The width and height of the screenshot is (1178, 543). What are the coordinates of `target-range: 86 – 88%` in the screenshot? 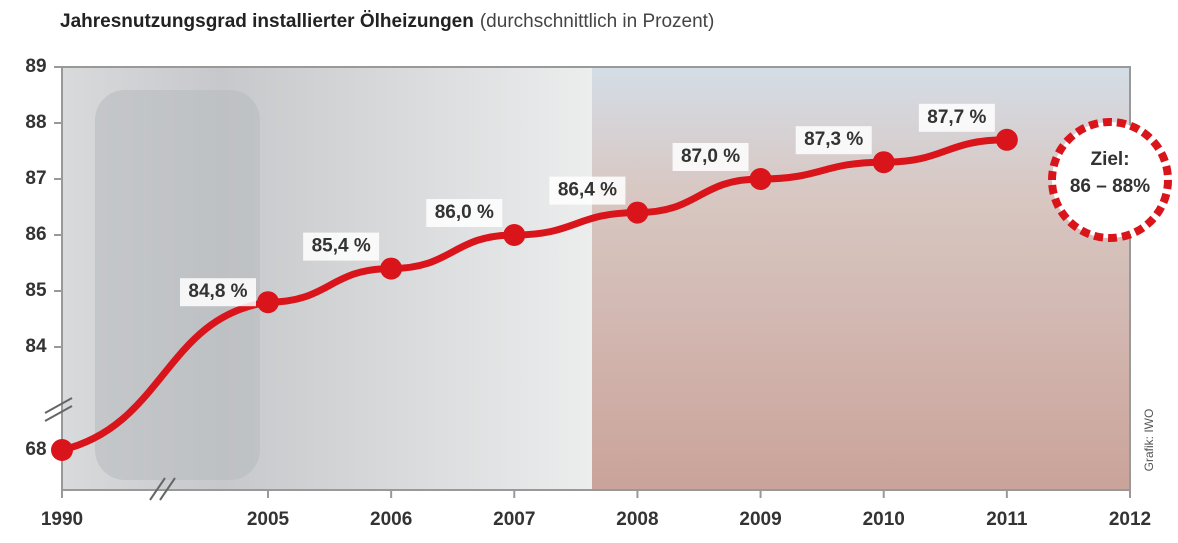 It's located at (1110, 186).